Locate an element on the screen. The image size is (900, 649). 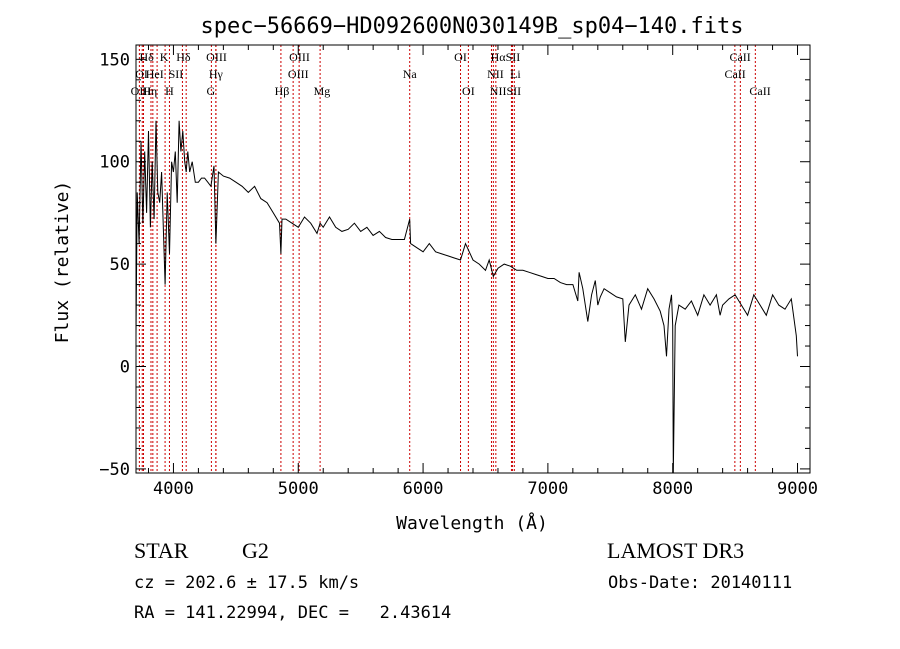
line-label-9: HeI is located at coordinates (155, 74).